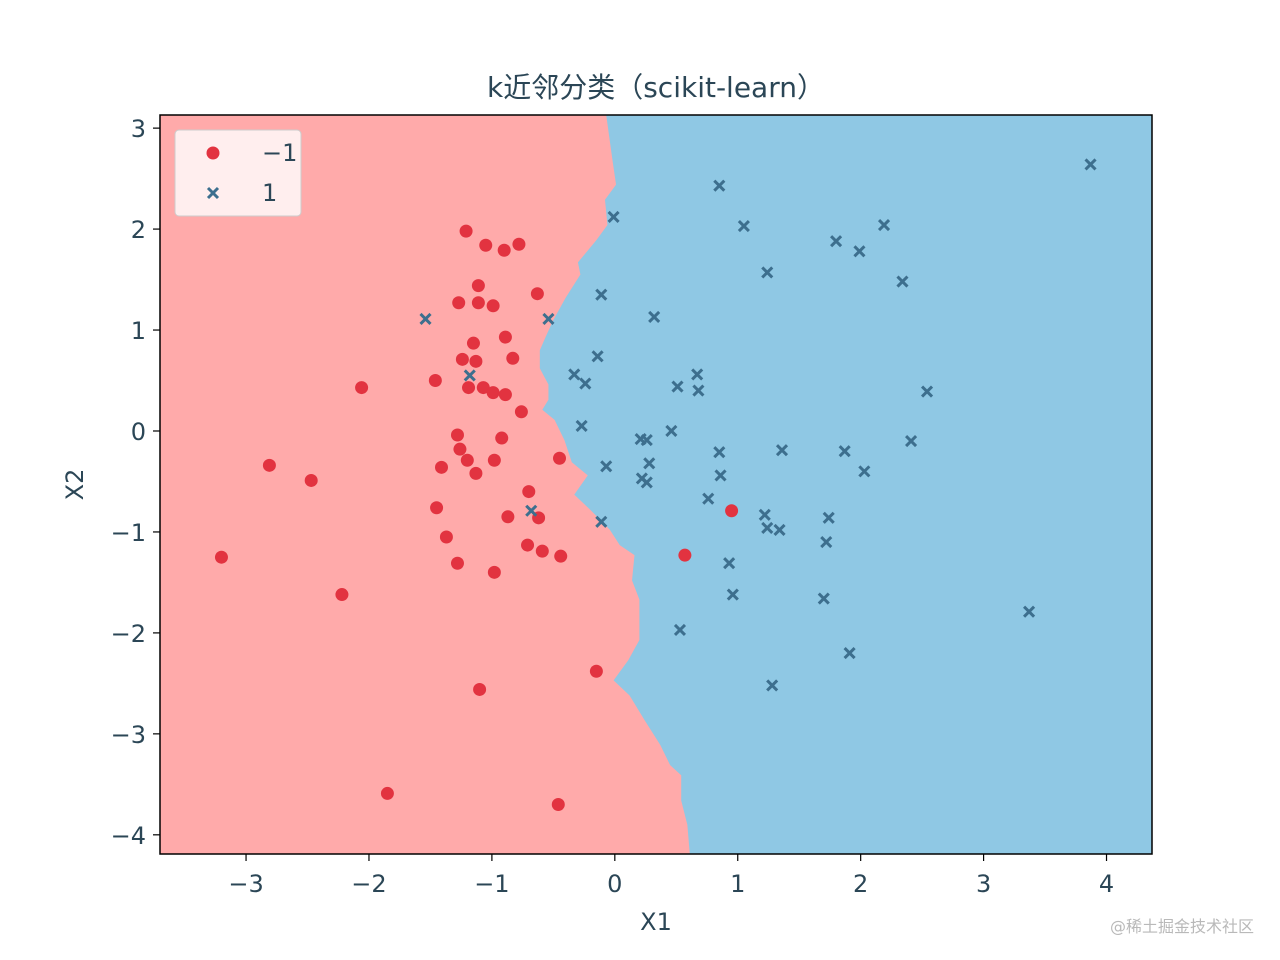 This screenshot has width=1280, height=960. What do you see at coordinates (238, 173) in the screenshot?
I see `legend-box` at bounding box center [238, 173].